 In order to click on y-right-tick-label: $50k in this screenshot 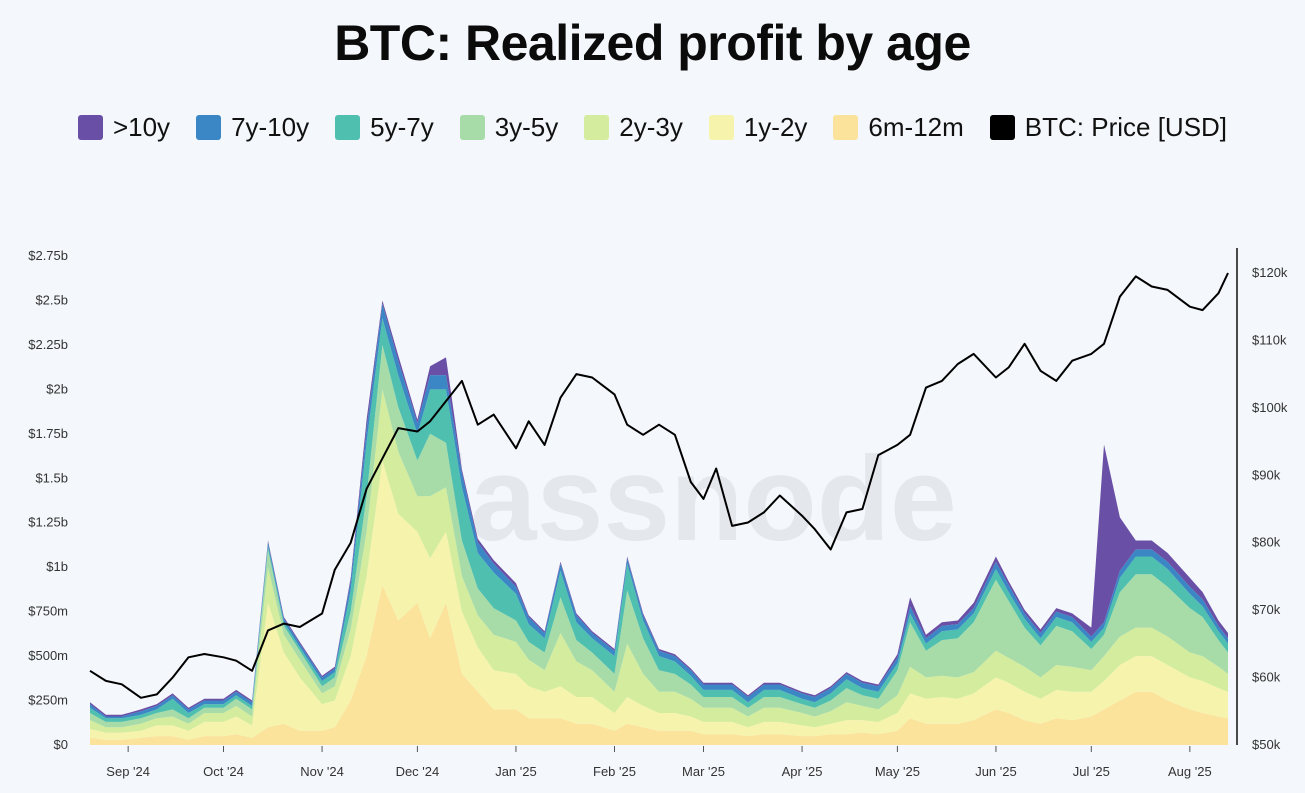, I will do `click(1266, 744)`.